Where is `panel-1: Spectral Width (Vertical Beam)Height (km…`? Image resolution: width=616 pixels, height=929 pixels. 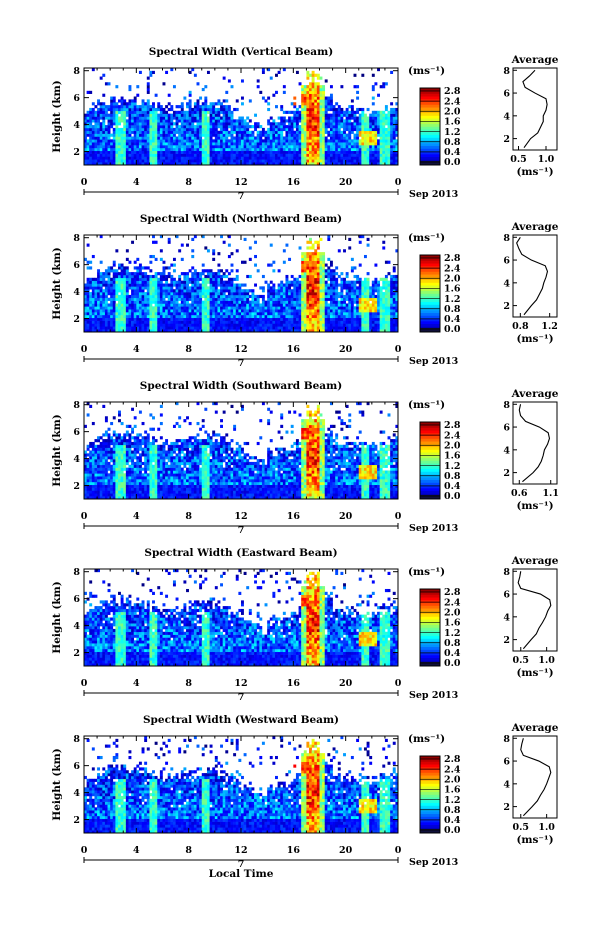 panel-1: Spectral Width (Vertical Beam)Height (km… is located at coordinates (305, 124).